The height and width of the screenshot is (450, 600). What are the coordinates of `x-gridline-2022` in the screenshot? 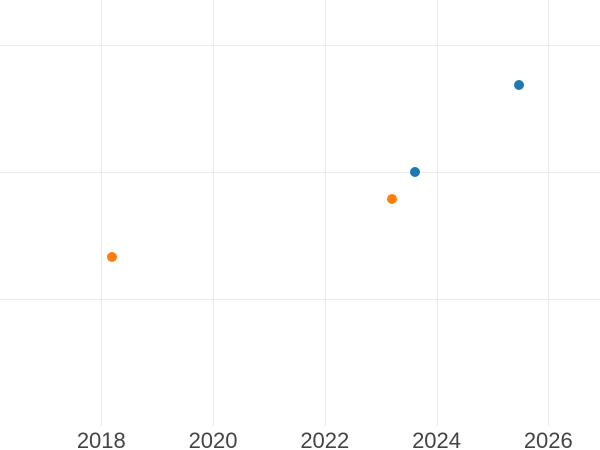 It's located at (325, 213).